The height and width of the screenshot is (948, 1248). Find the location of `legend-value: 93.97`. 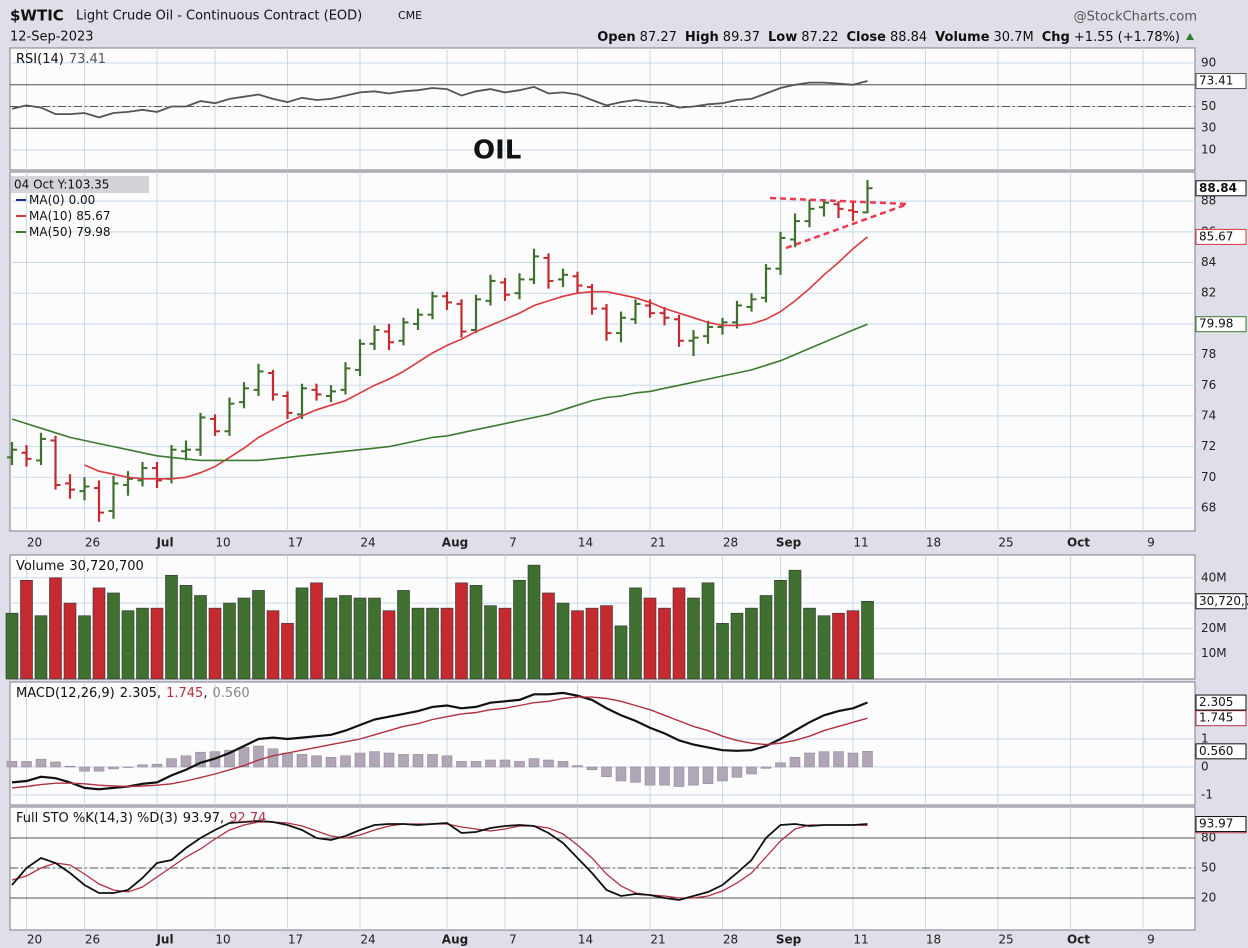

legend-value: 93.97 is located at coordinates (201, 818).